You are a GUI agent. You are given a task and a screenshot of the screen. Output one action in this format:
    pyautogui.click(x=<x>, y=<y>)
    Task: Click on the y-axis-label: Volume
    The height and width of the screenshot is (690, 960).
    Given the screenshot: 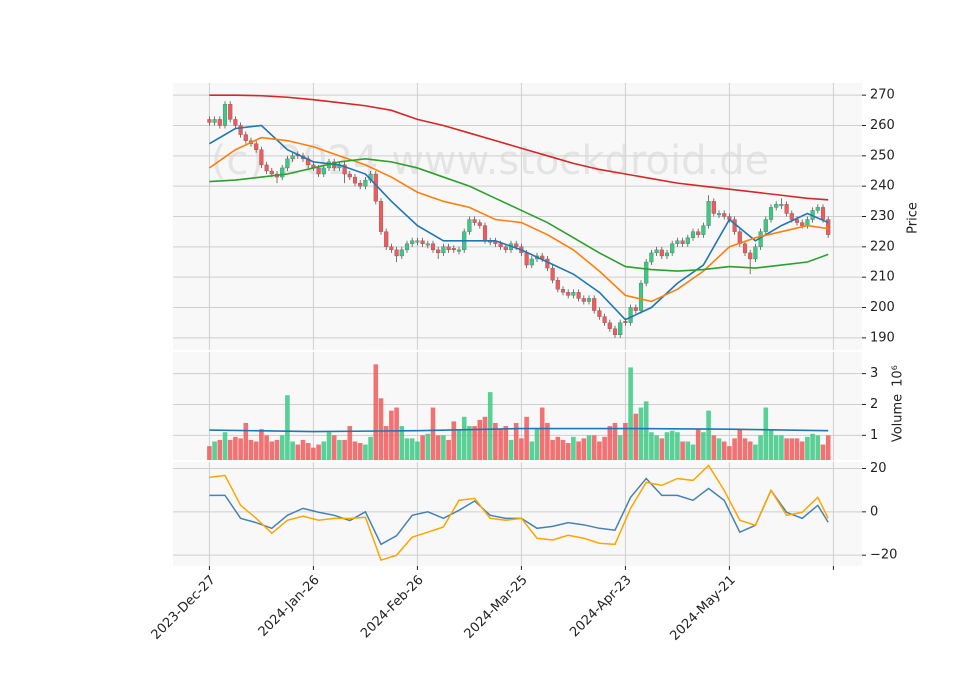 What is the action you would take?
    pyautogui.click(x=898, y=418)
    